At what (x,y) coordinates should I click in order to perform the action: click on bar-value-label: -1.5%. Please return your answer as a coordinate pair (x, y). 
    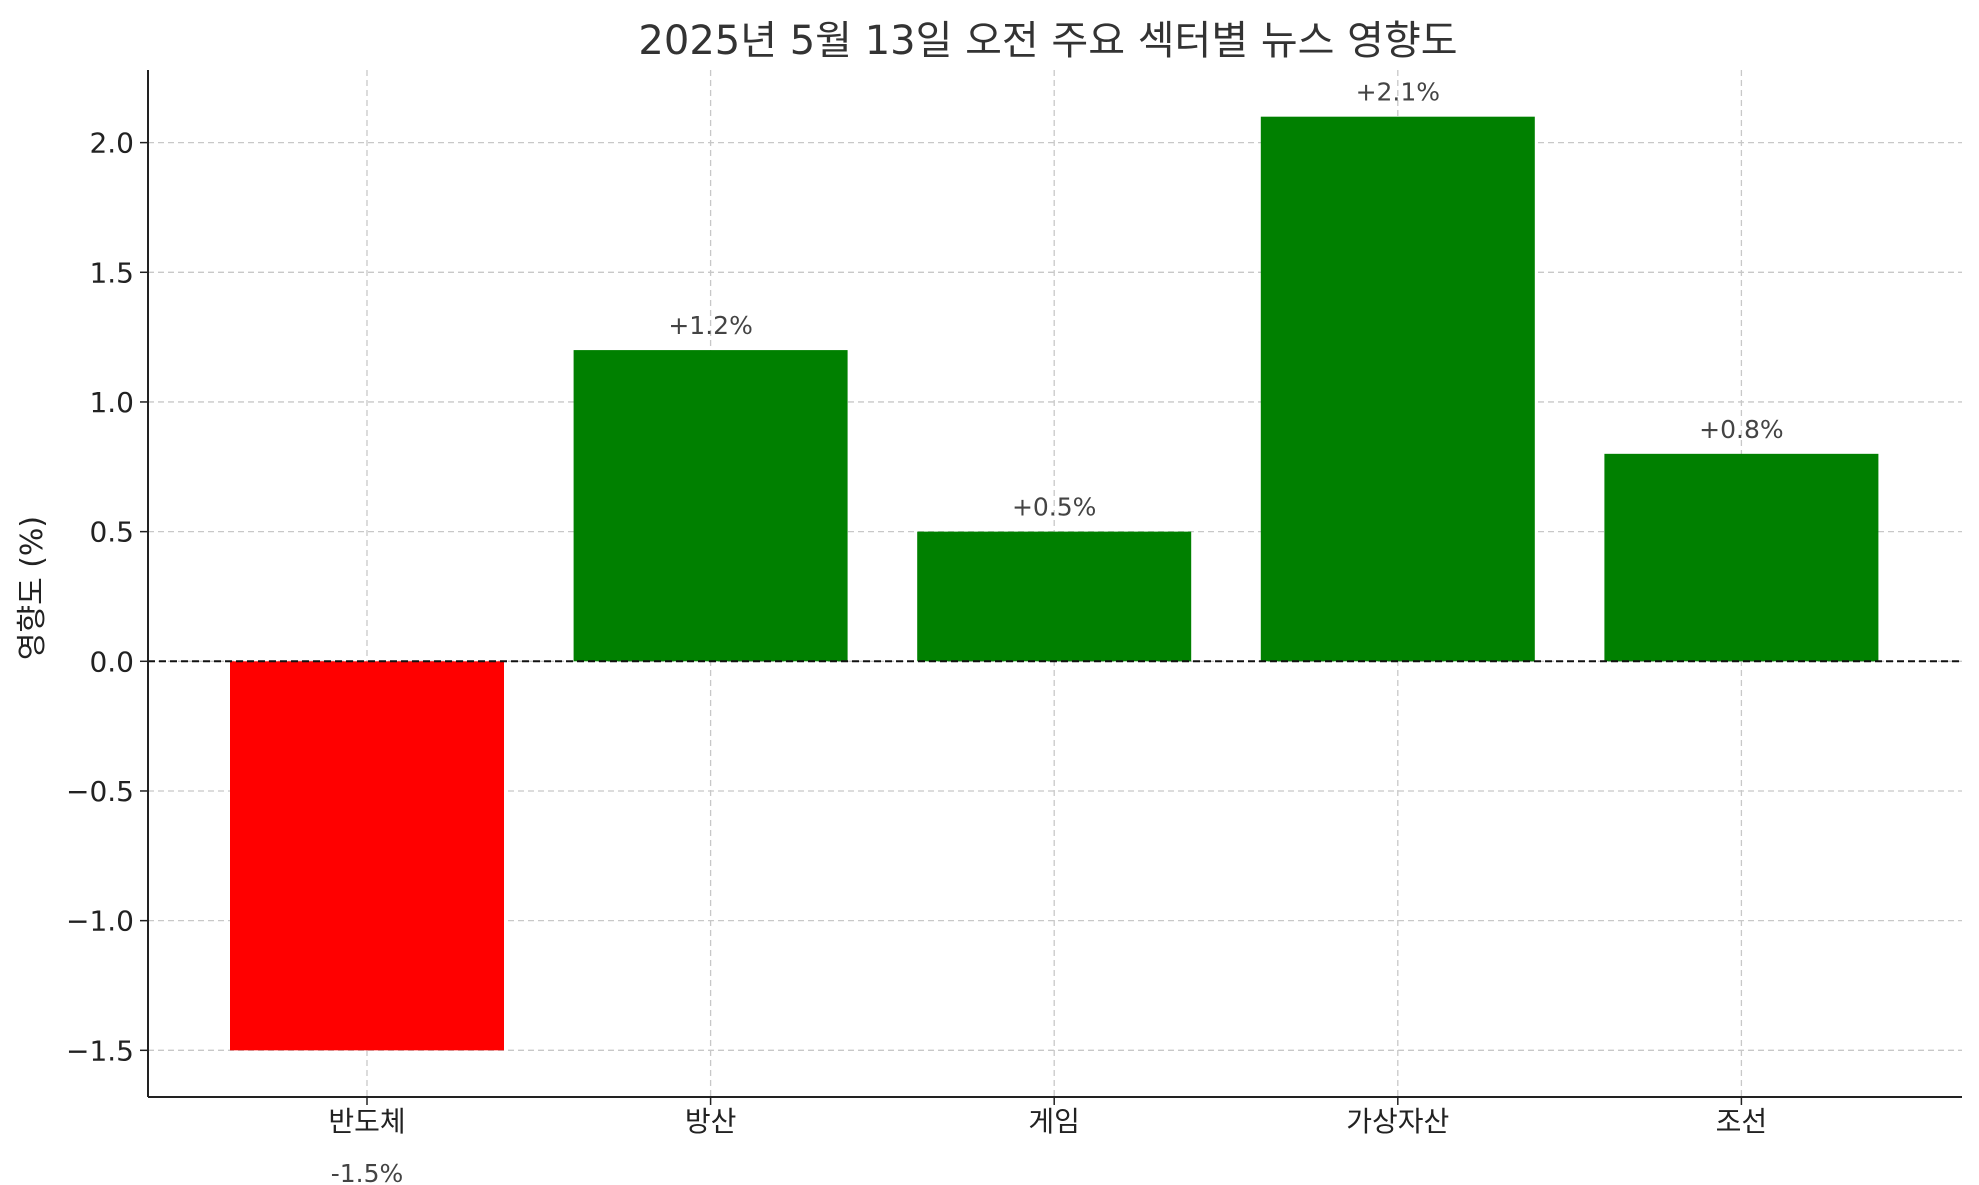
    Looking at the image, I should click on (367, 1172).